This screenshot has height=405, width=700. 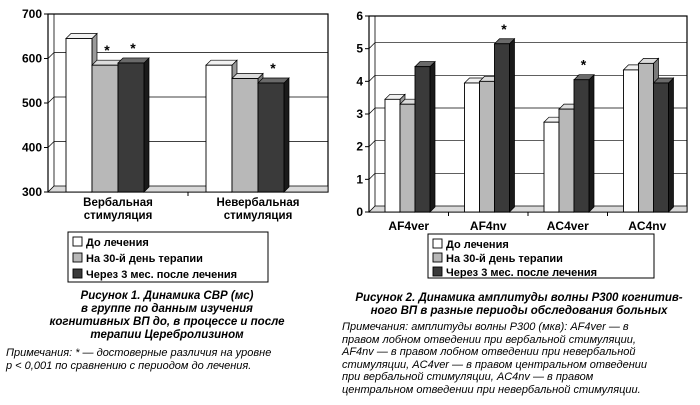 What do you see at coordinates (32, 14) in the screenshot?
I see `y-tick-label: 700` at bounding box center [32, 14].